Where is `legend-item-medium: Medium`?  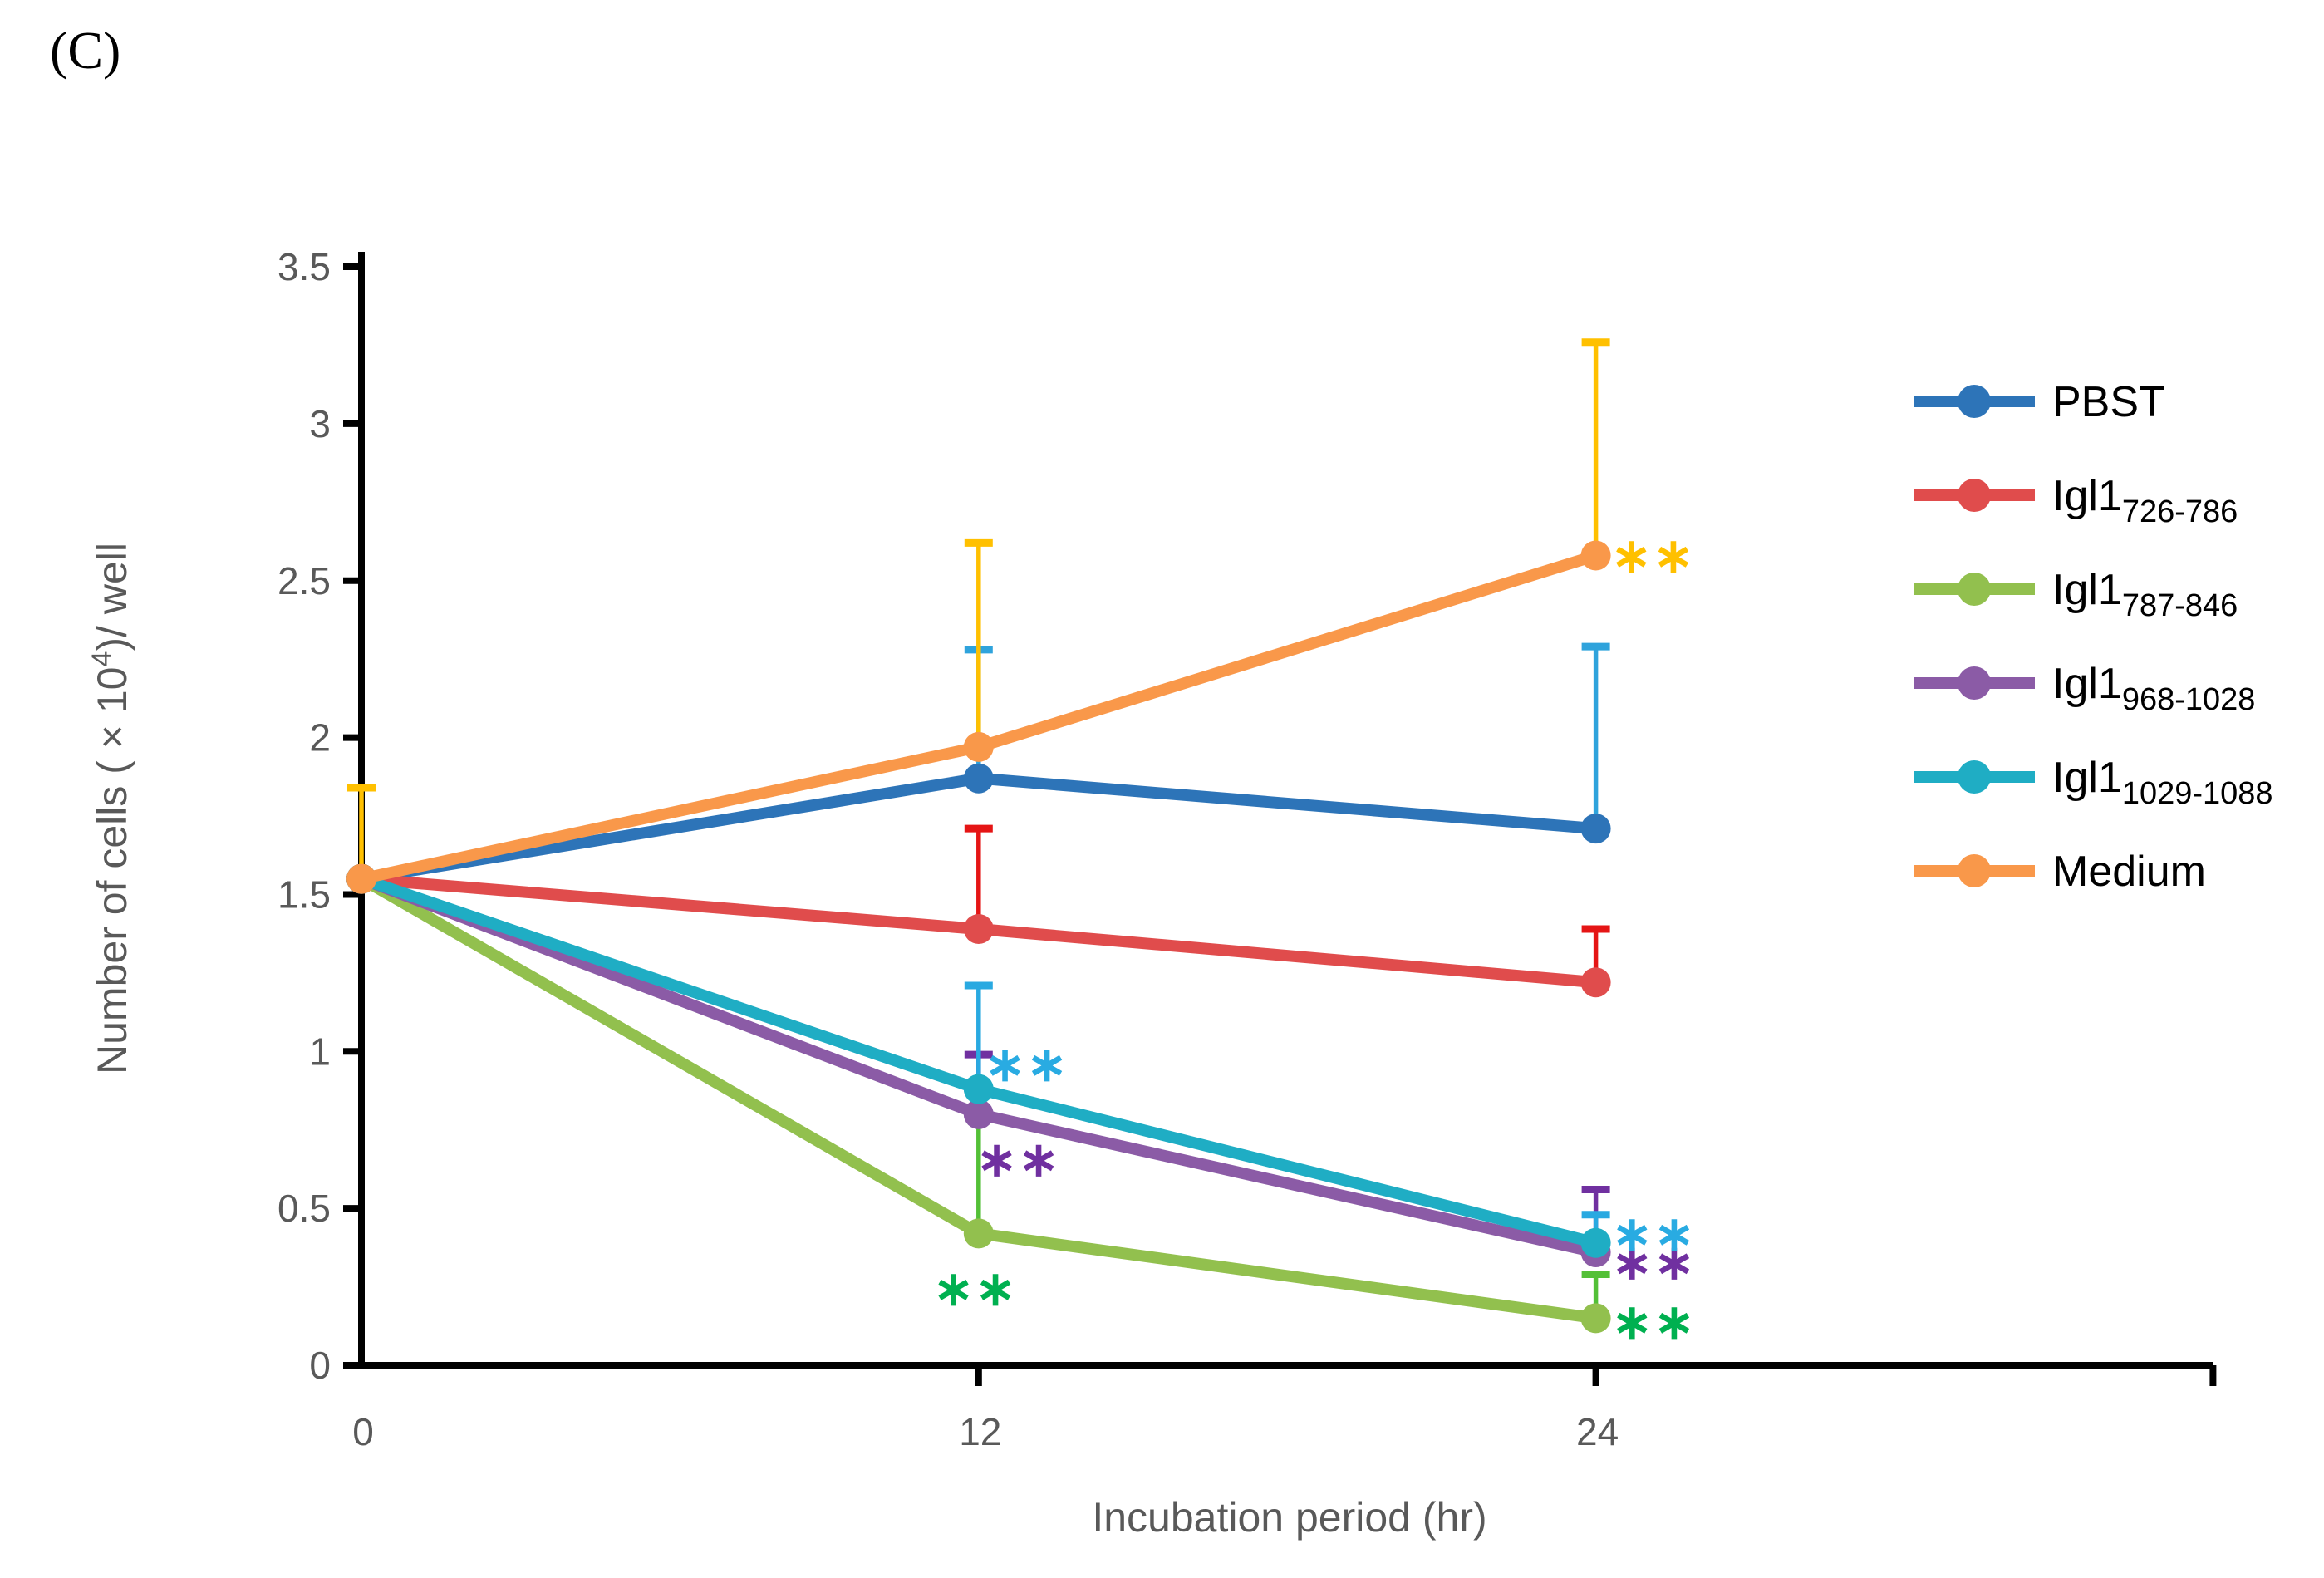 legend-item-medium: Medium is located at coordinates (2060, 872).